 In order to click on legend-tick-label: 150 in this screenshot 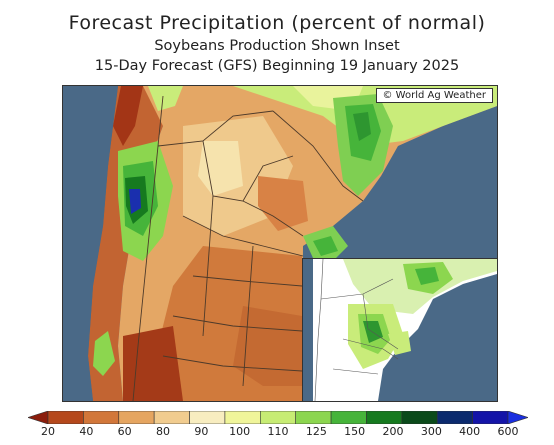, I will do `click(355, 431)`.